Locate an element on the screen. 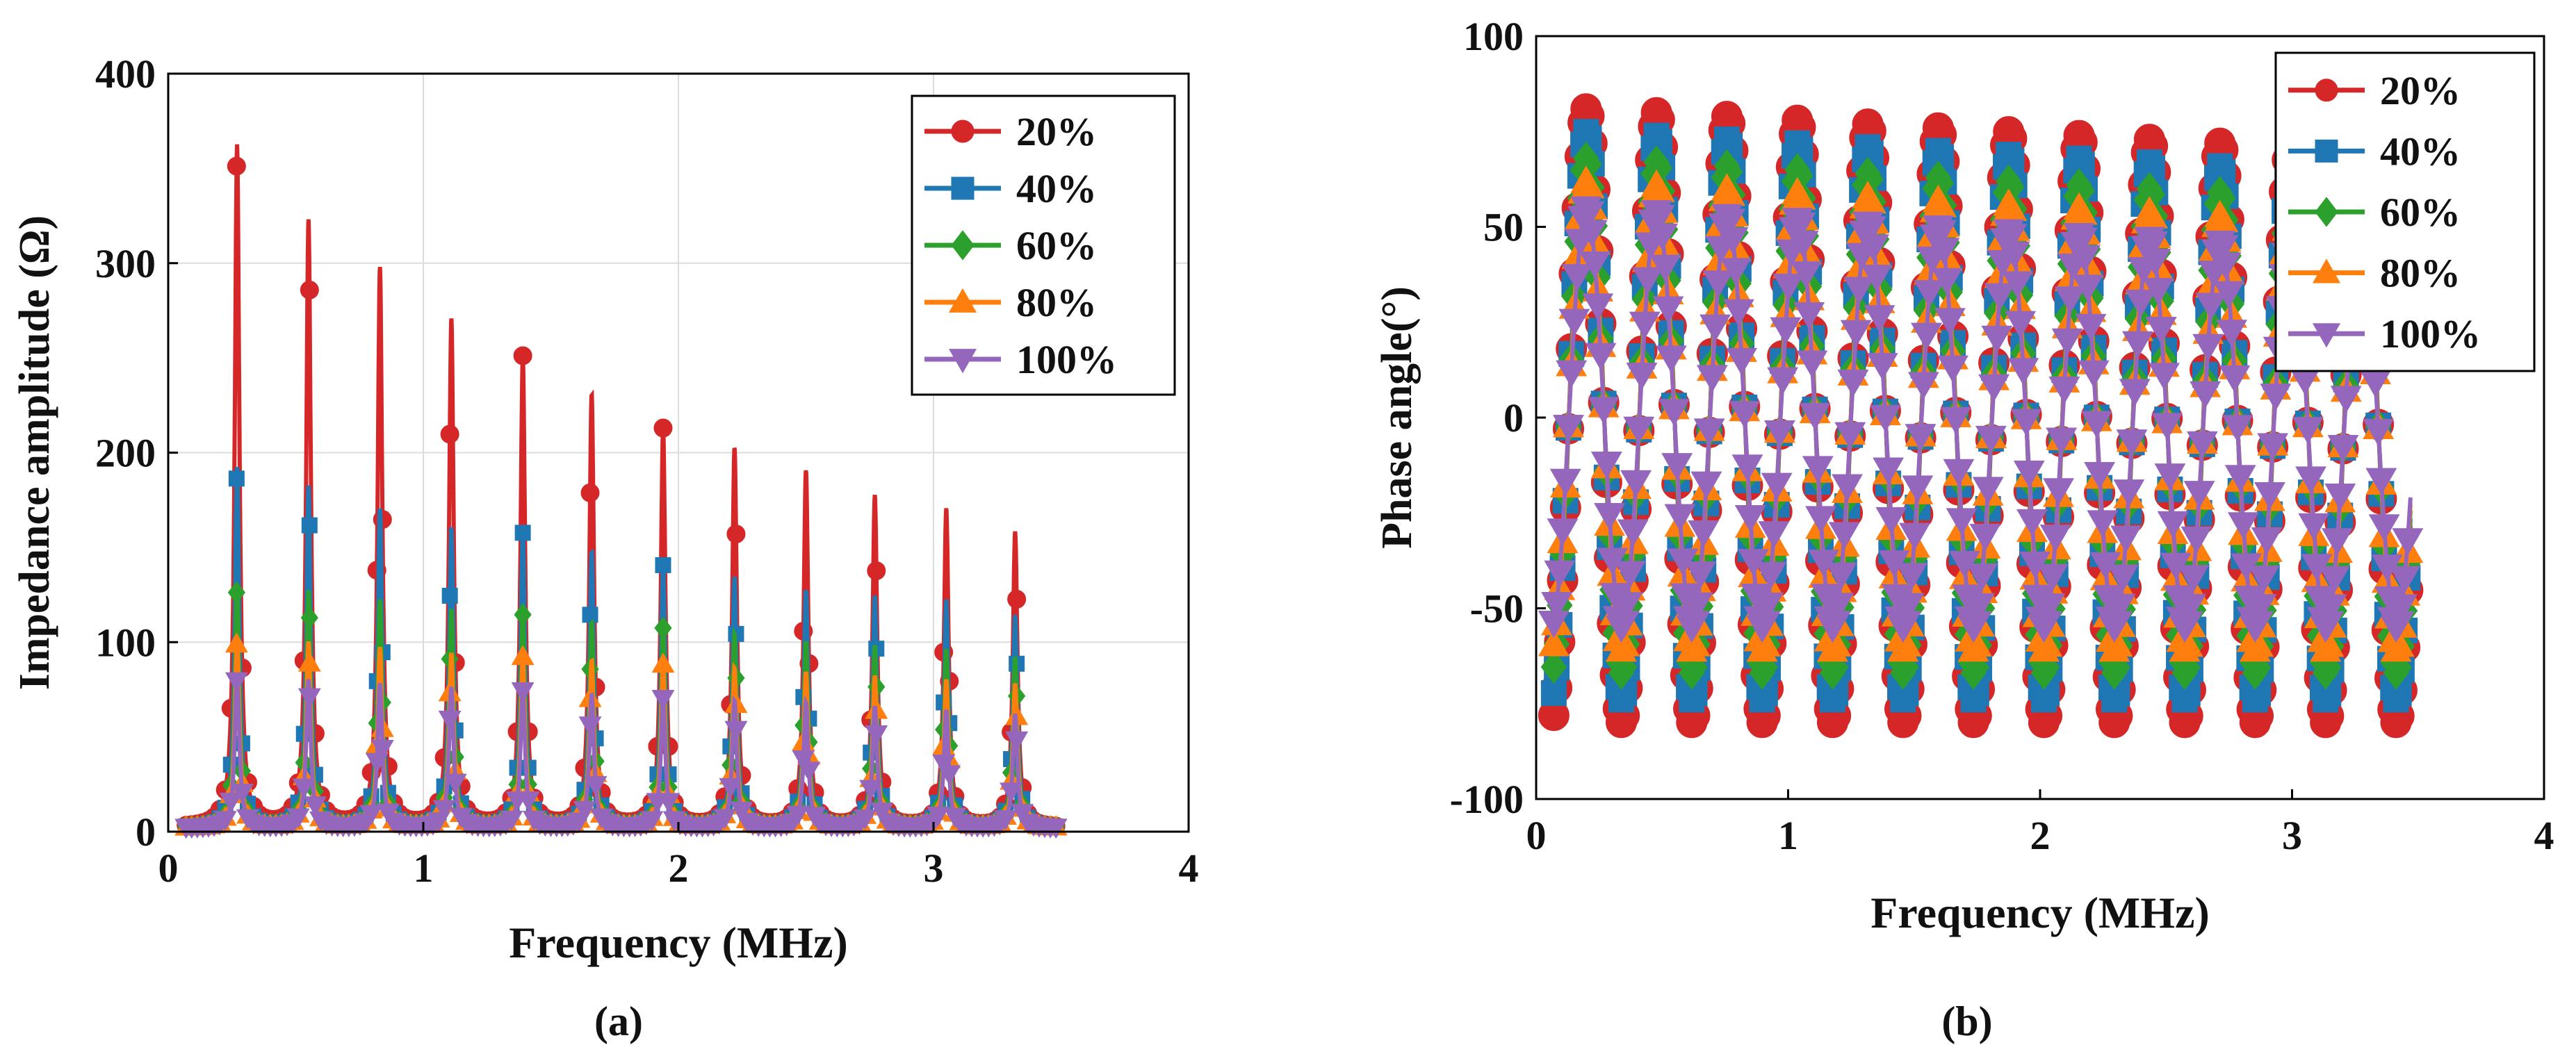 The width and height of the screenshot is (2576, 1054). x-tick-label: 2 is located at coordinates (2040, 835).